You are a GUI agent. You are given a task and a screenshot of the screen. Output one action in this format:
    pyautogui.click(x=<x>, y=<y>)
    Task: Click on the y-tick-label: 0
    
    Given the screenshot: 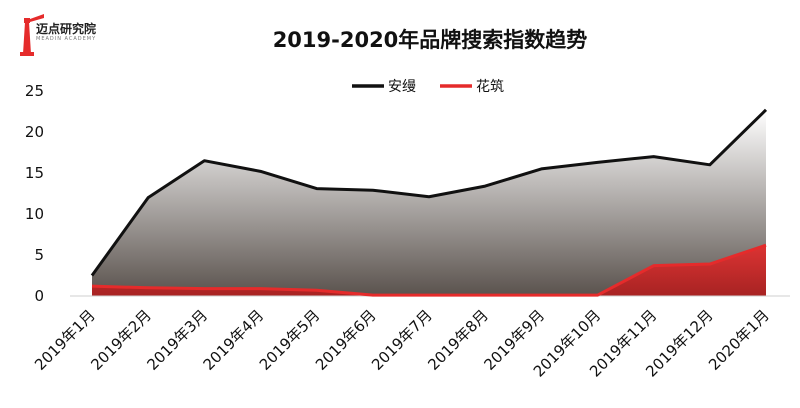 What is the action you would take?
    pyautogui.click(x=39, y=296)
    